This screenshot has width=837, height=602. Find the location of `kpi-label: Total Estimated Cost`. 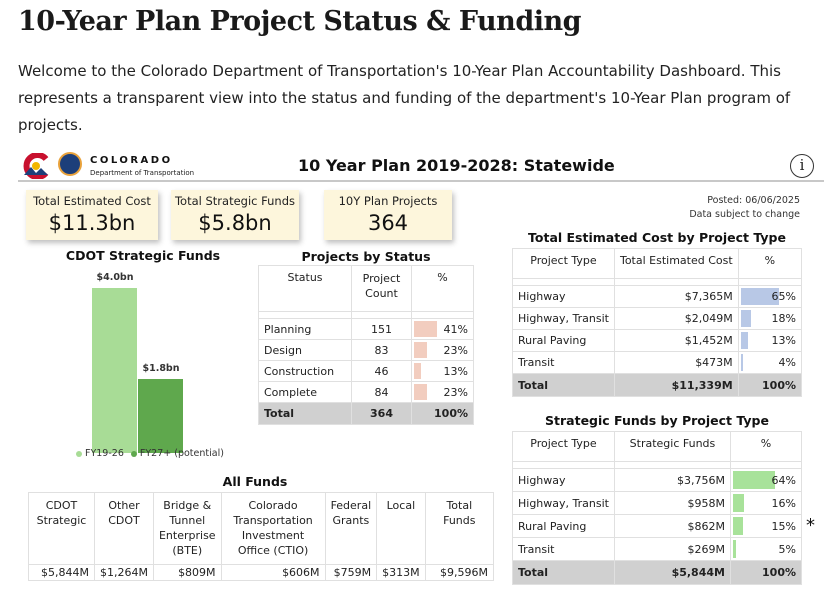

kpi-label: Total Estimated Cost is located at coordinates (92, 201).